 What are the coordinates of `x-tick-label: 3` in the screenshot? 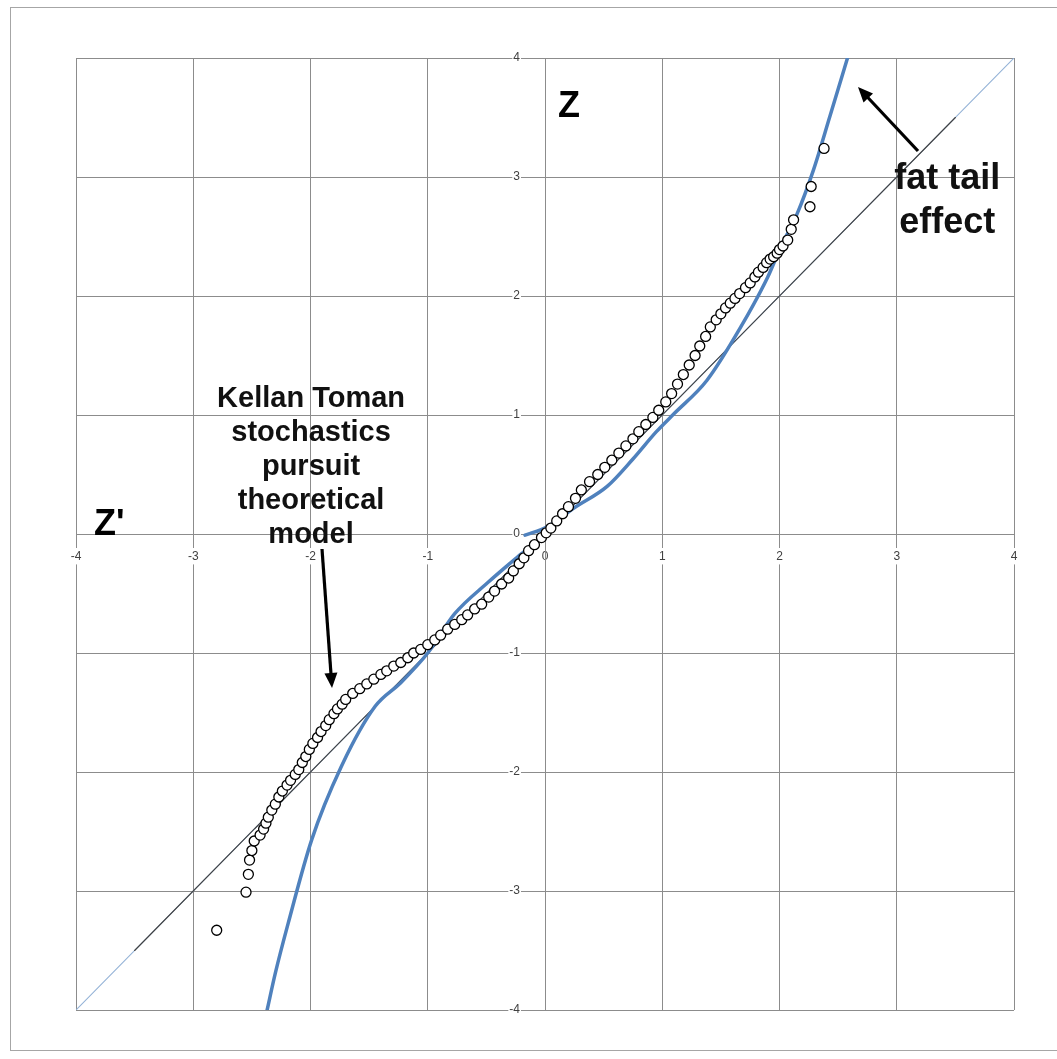 It's located at (897, 555).